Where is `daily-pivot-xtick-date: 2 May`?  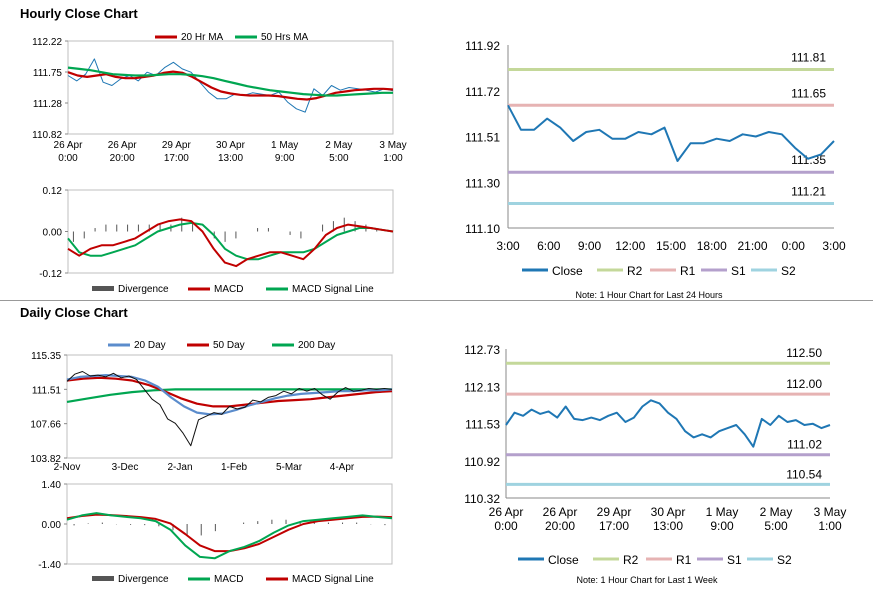
daily-pivot-xtick-date: 2 May is located at coordinates (776, 512).